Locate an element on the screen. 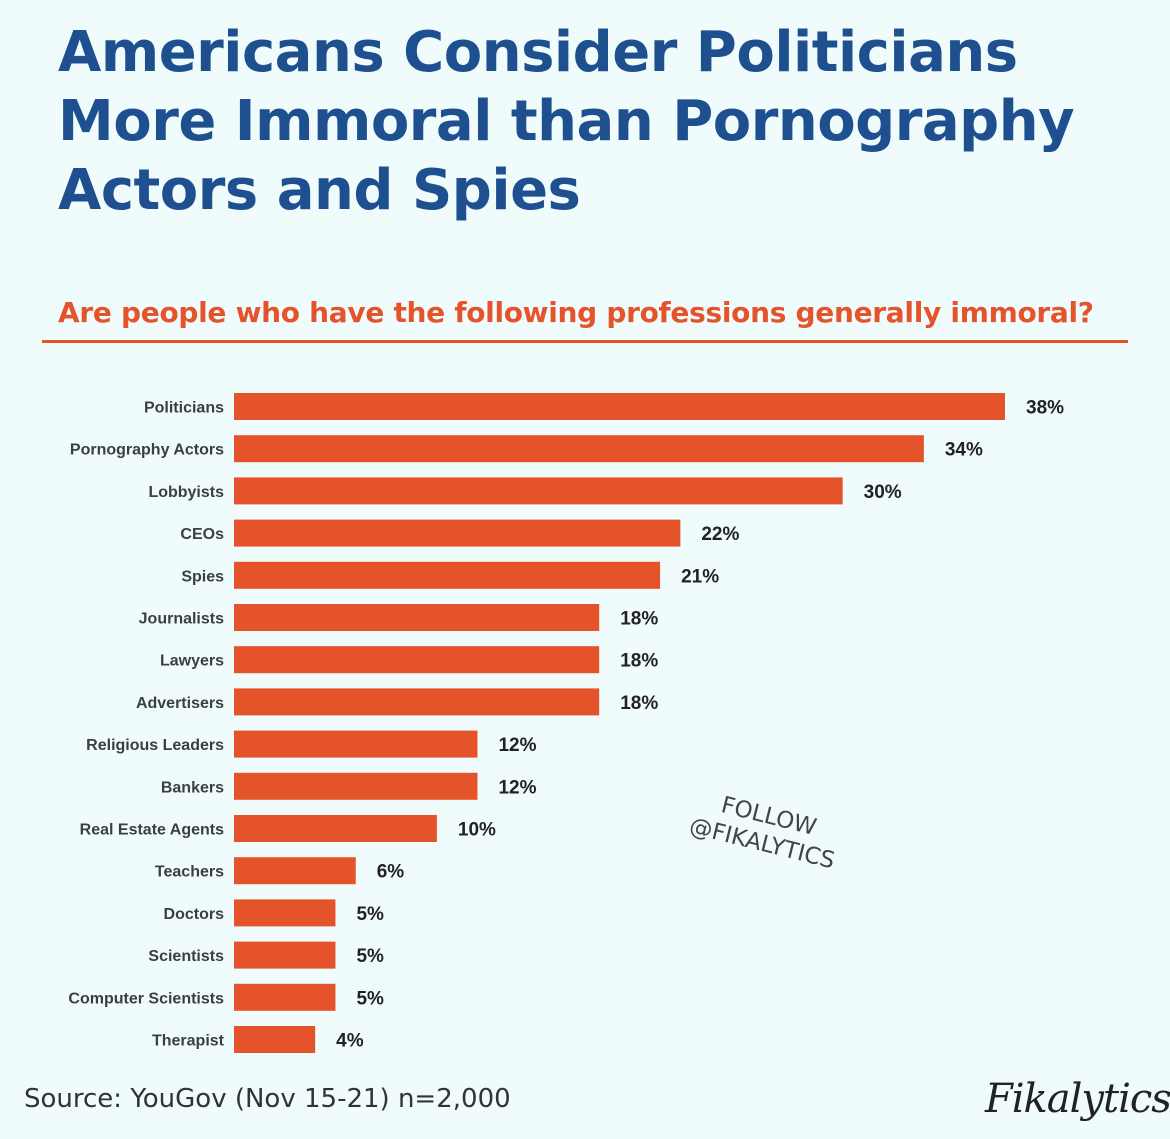  category-label: Therapist is located at coordinates (188, 1041).